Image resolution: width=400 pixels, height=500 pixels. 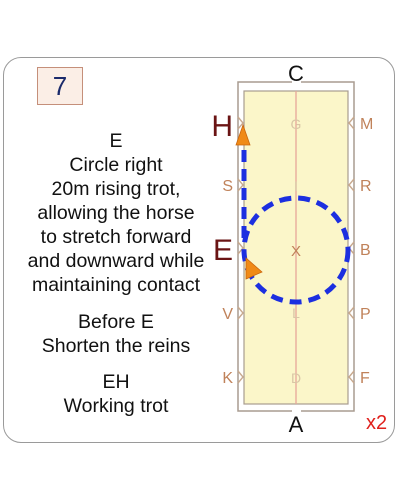 What do you see at coordinates (377, 423) in the screenshot?
I see `repeat-indicator: x2` at bounding box center [377, 423].